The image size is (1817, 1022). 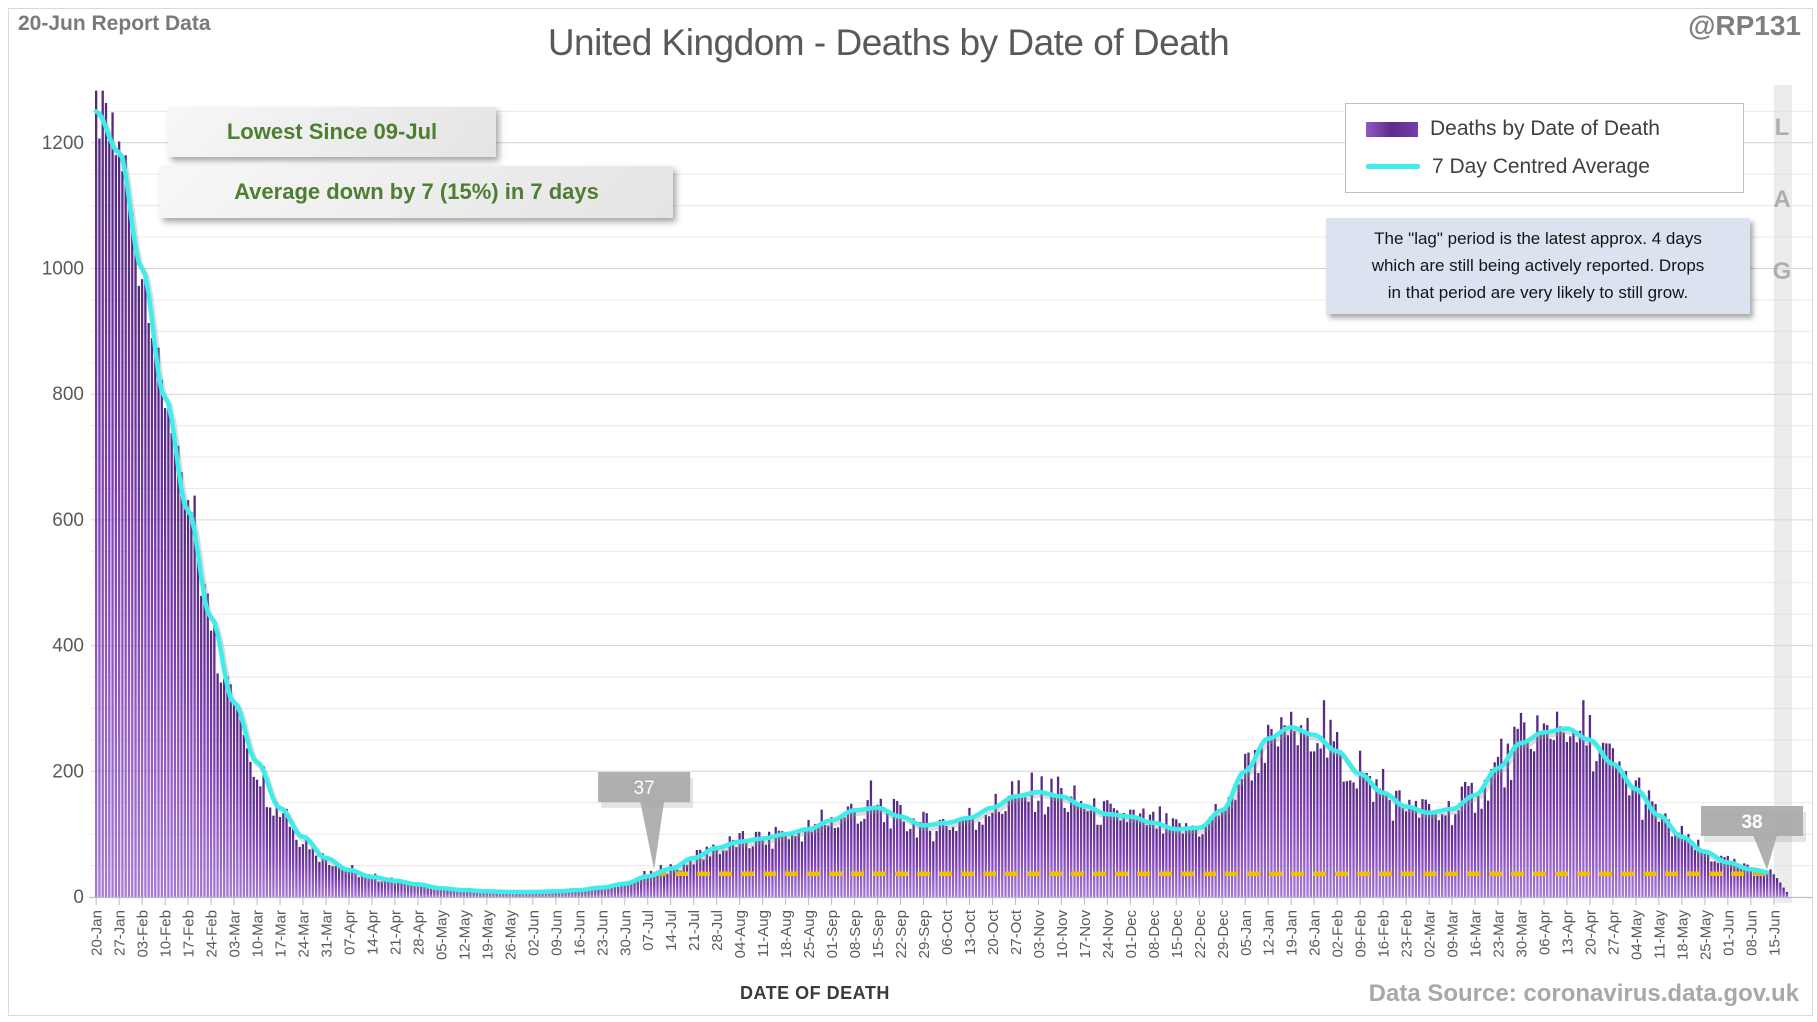 I want to click on svg-text: 15-Dec, so click(x=1177, y=934).